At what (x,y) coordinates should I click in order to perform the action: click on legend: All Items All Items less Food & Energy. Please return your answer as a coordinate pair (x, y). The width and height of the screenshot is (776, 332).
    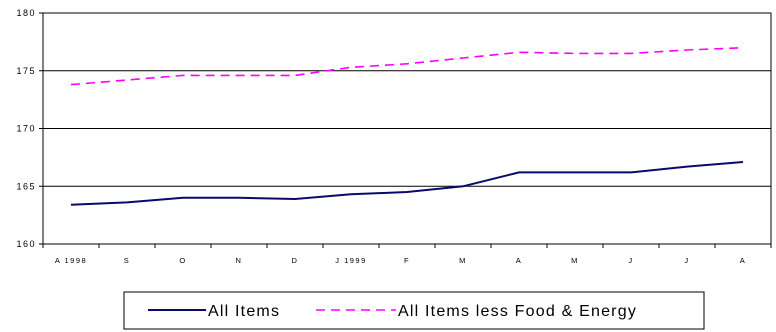
    Looking at the image, I should click on (414, 310).